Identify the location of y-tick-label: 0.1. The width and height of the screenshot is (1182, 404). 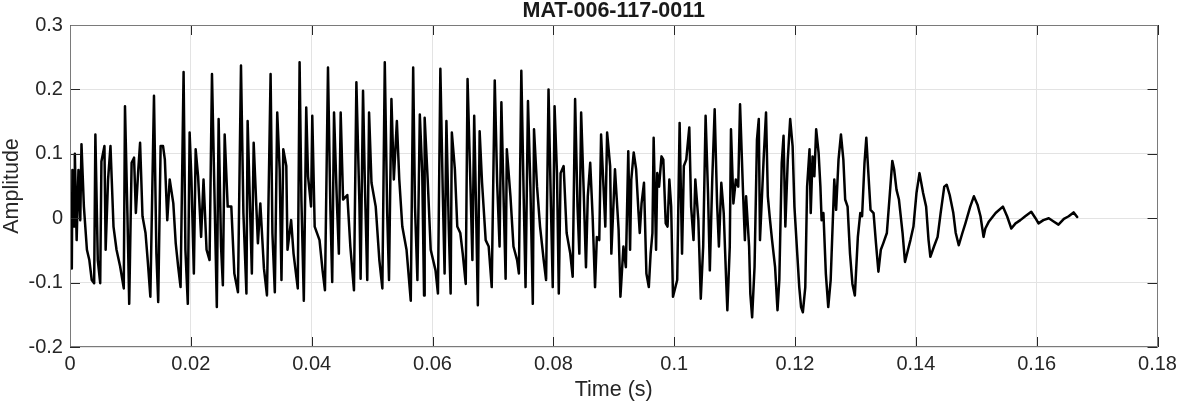
(49, 152).